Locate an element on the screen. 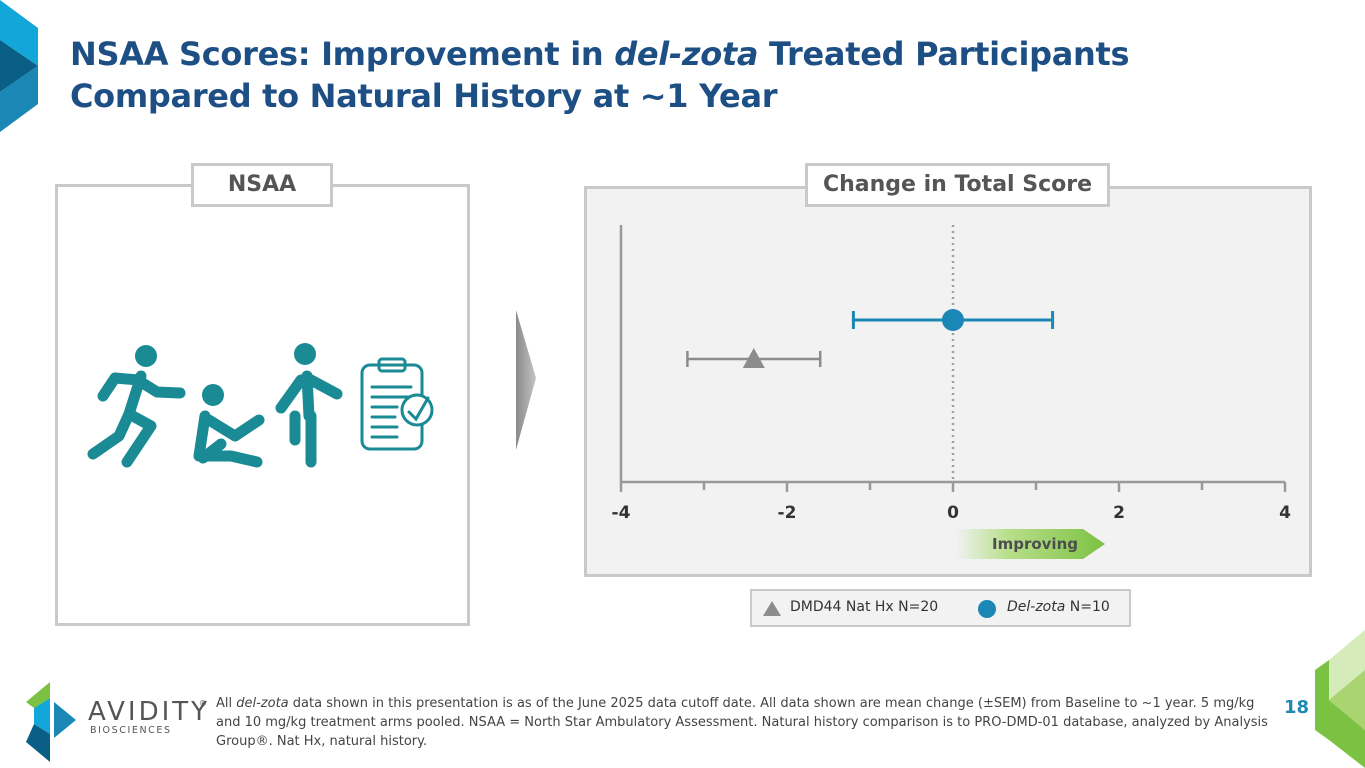  svg-text: AVIDITY is located at coordinates (149, 712).